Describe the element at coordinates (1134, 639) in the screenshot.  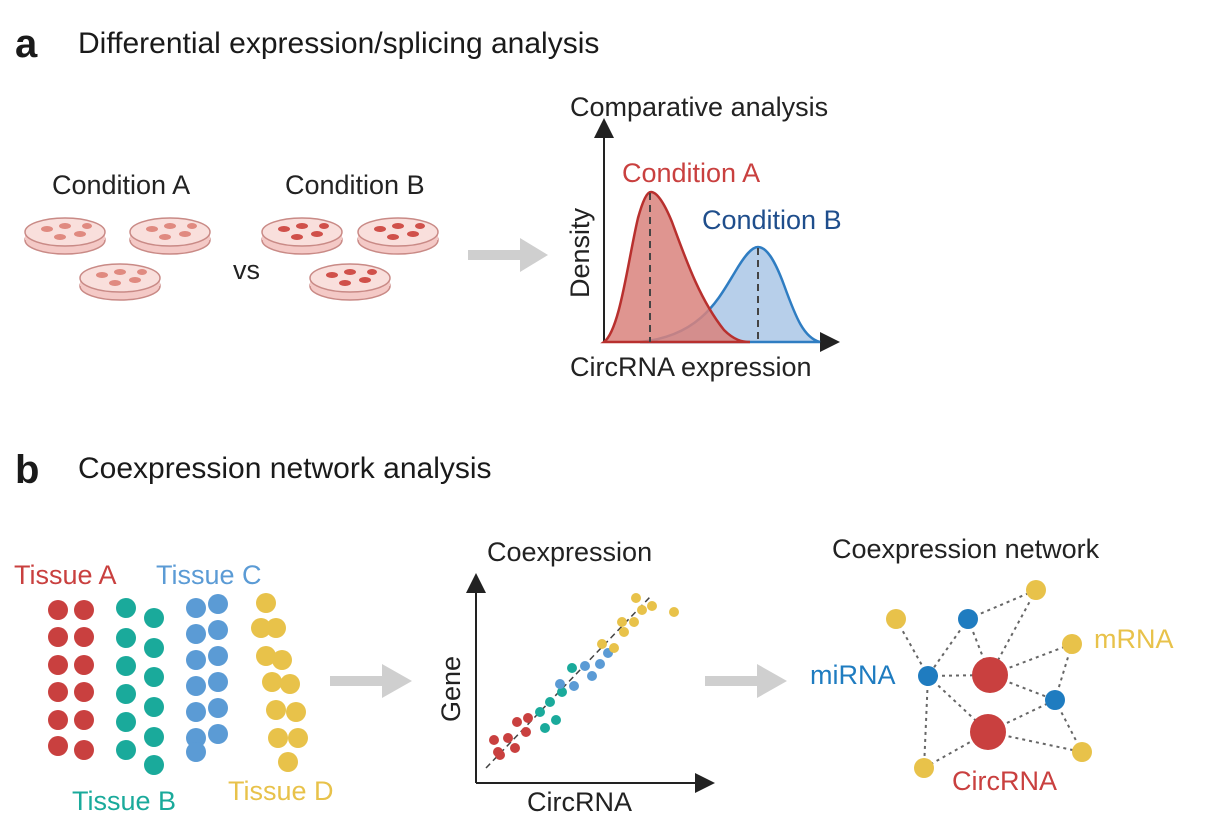
I see `mrna-label: mRNA` at that location.